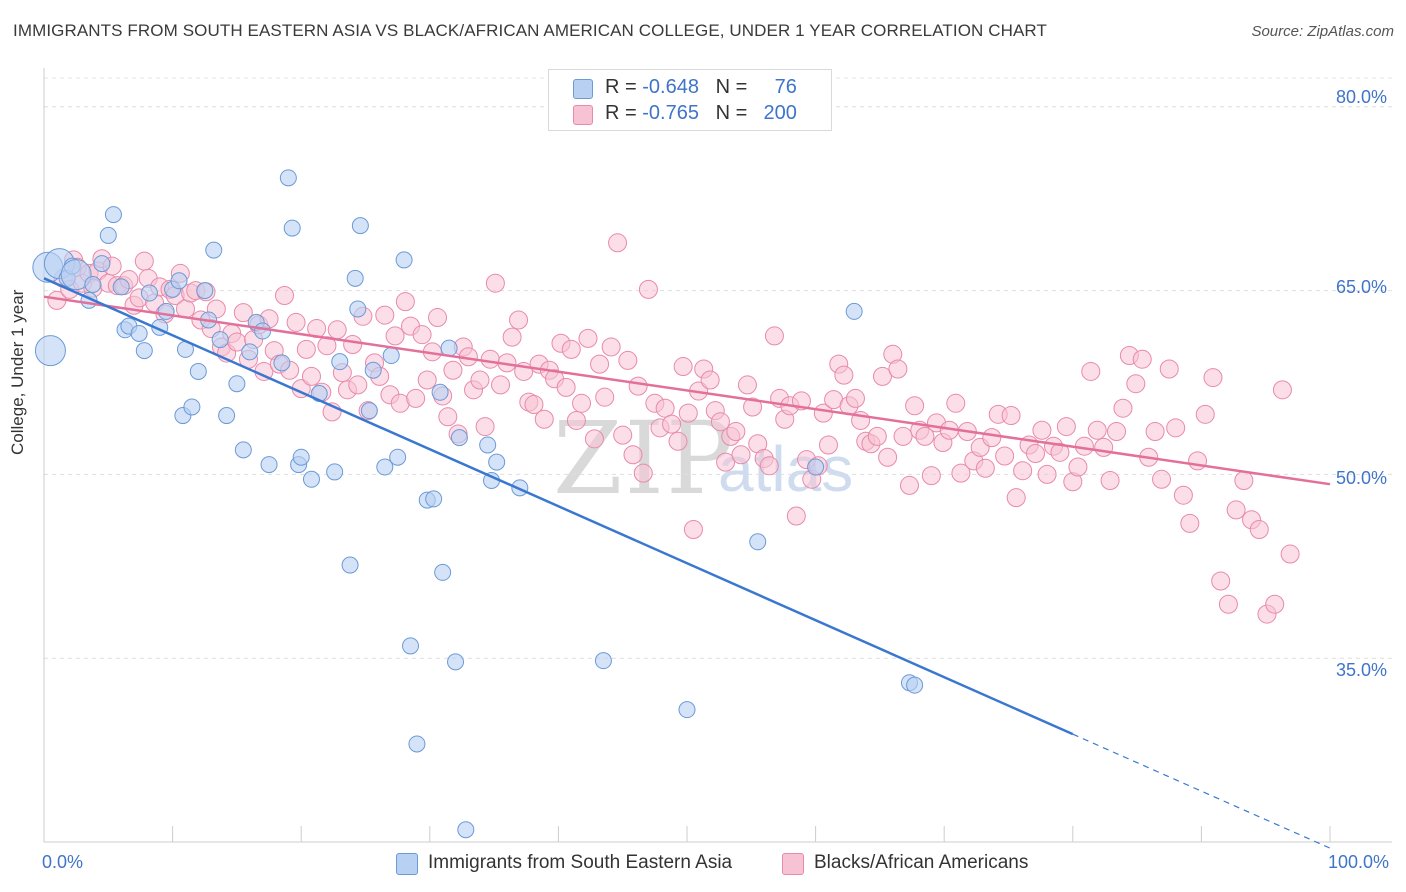  Describe the element at coordinates (583, 115) in the screenshot. I see `legend-swatch-pink` at that location.